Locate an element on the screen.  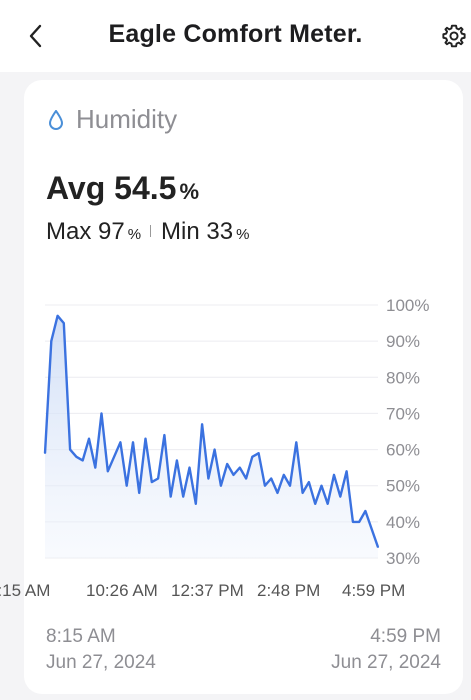
min-label: Min 33 is located at coordinates (197, 231).